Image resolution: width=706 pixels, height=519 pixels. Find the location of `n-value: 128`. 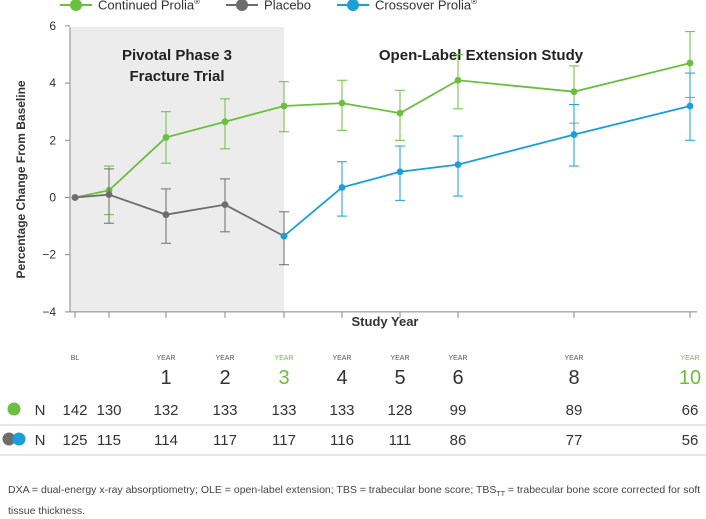

n-value: 128 is located at coordinates (399, 410).